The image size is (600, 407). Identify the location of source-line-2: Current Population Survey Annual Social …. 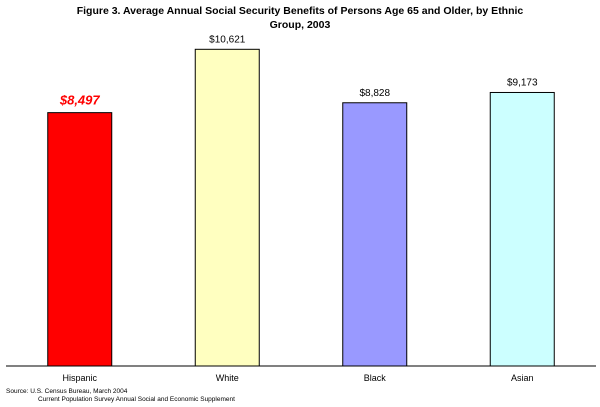
(136, 399).